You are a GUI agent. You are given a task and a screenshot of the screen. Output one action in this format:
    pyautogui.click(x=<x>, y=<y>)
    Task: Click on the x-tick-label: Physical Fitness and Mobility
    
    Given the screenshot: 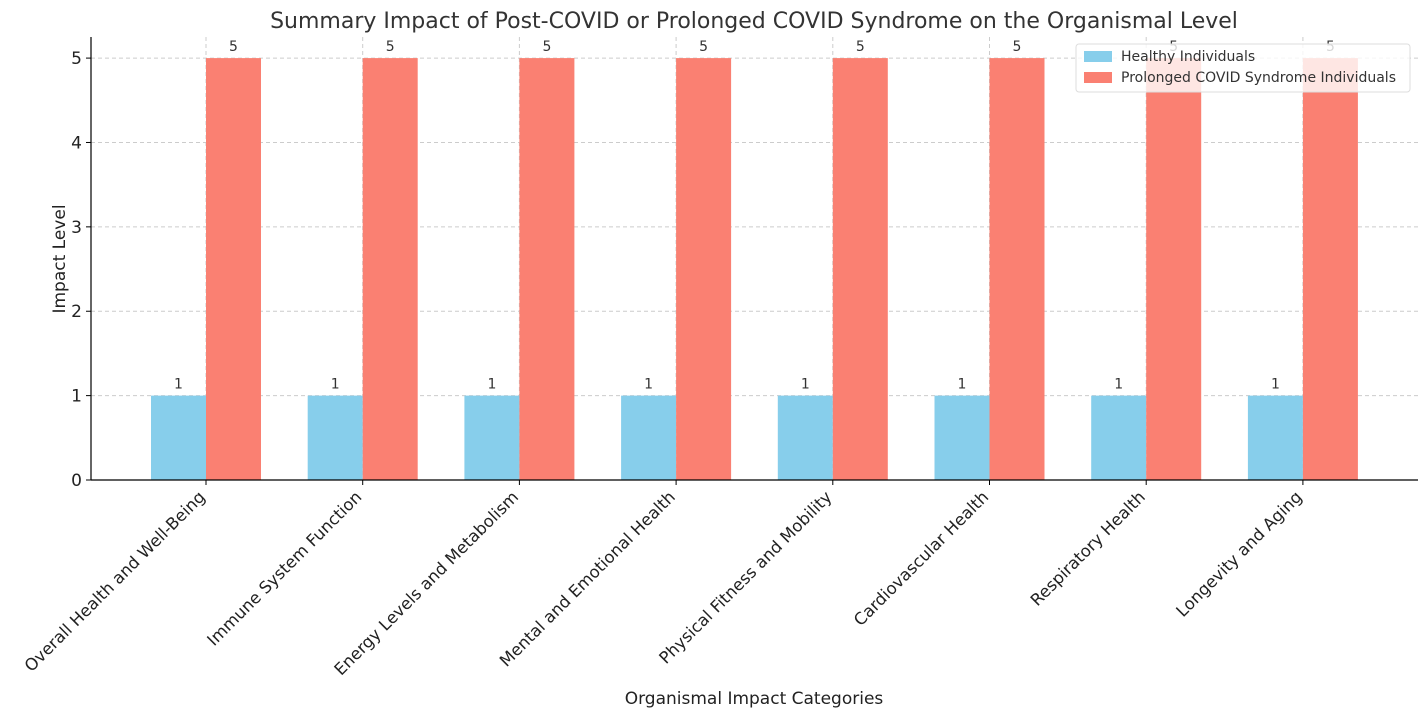 What is the action you would take?
    pyautogui.click(x=745, y=577)
    